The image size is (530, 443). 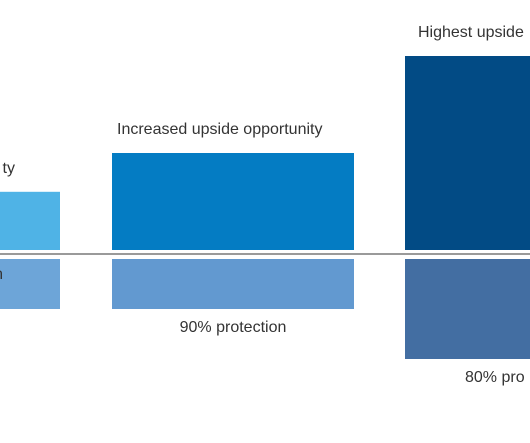 I want to click on upside-label-2: Increased upside opportunity, so click(x=219, y=129).